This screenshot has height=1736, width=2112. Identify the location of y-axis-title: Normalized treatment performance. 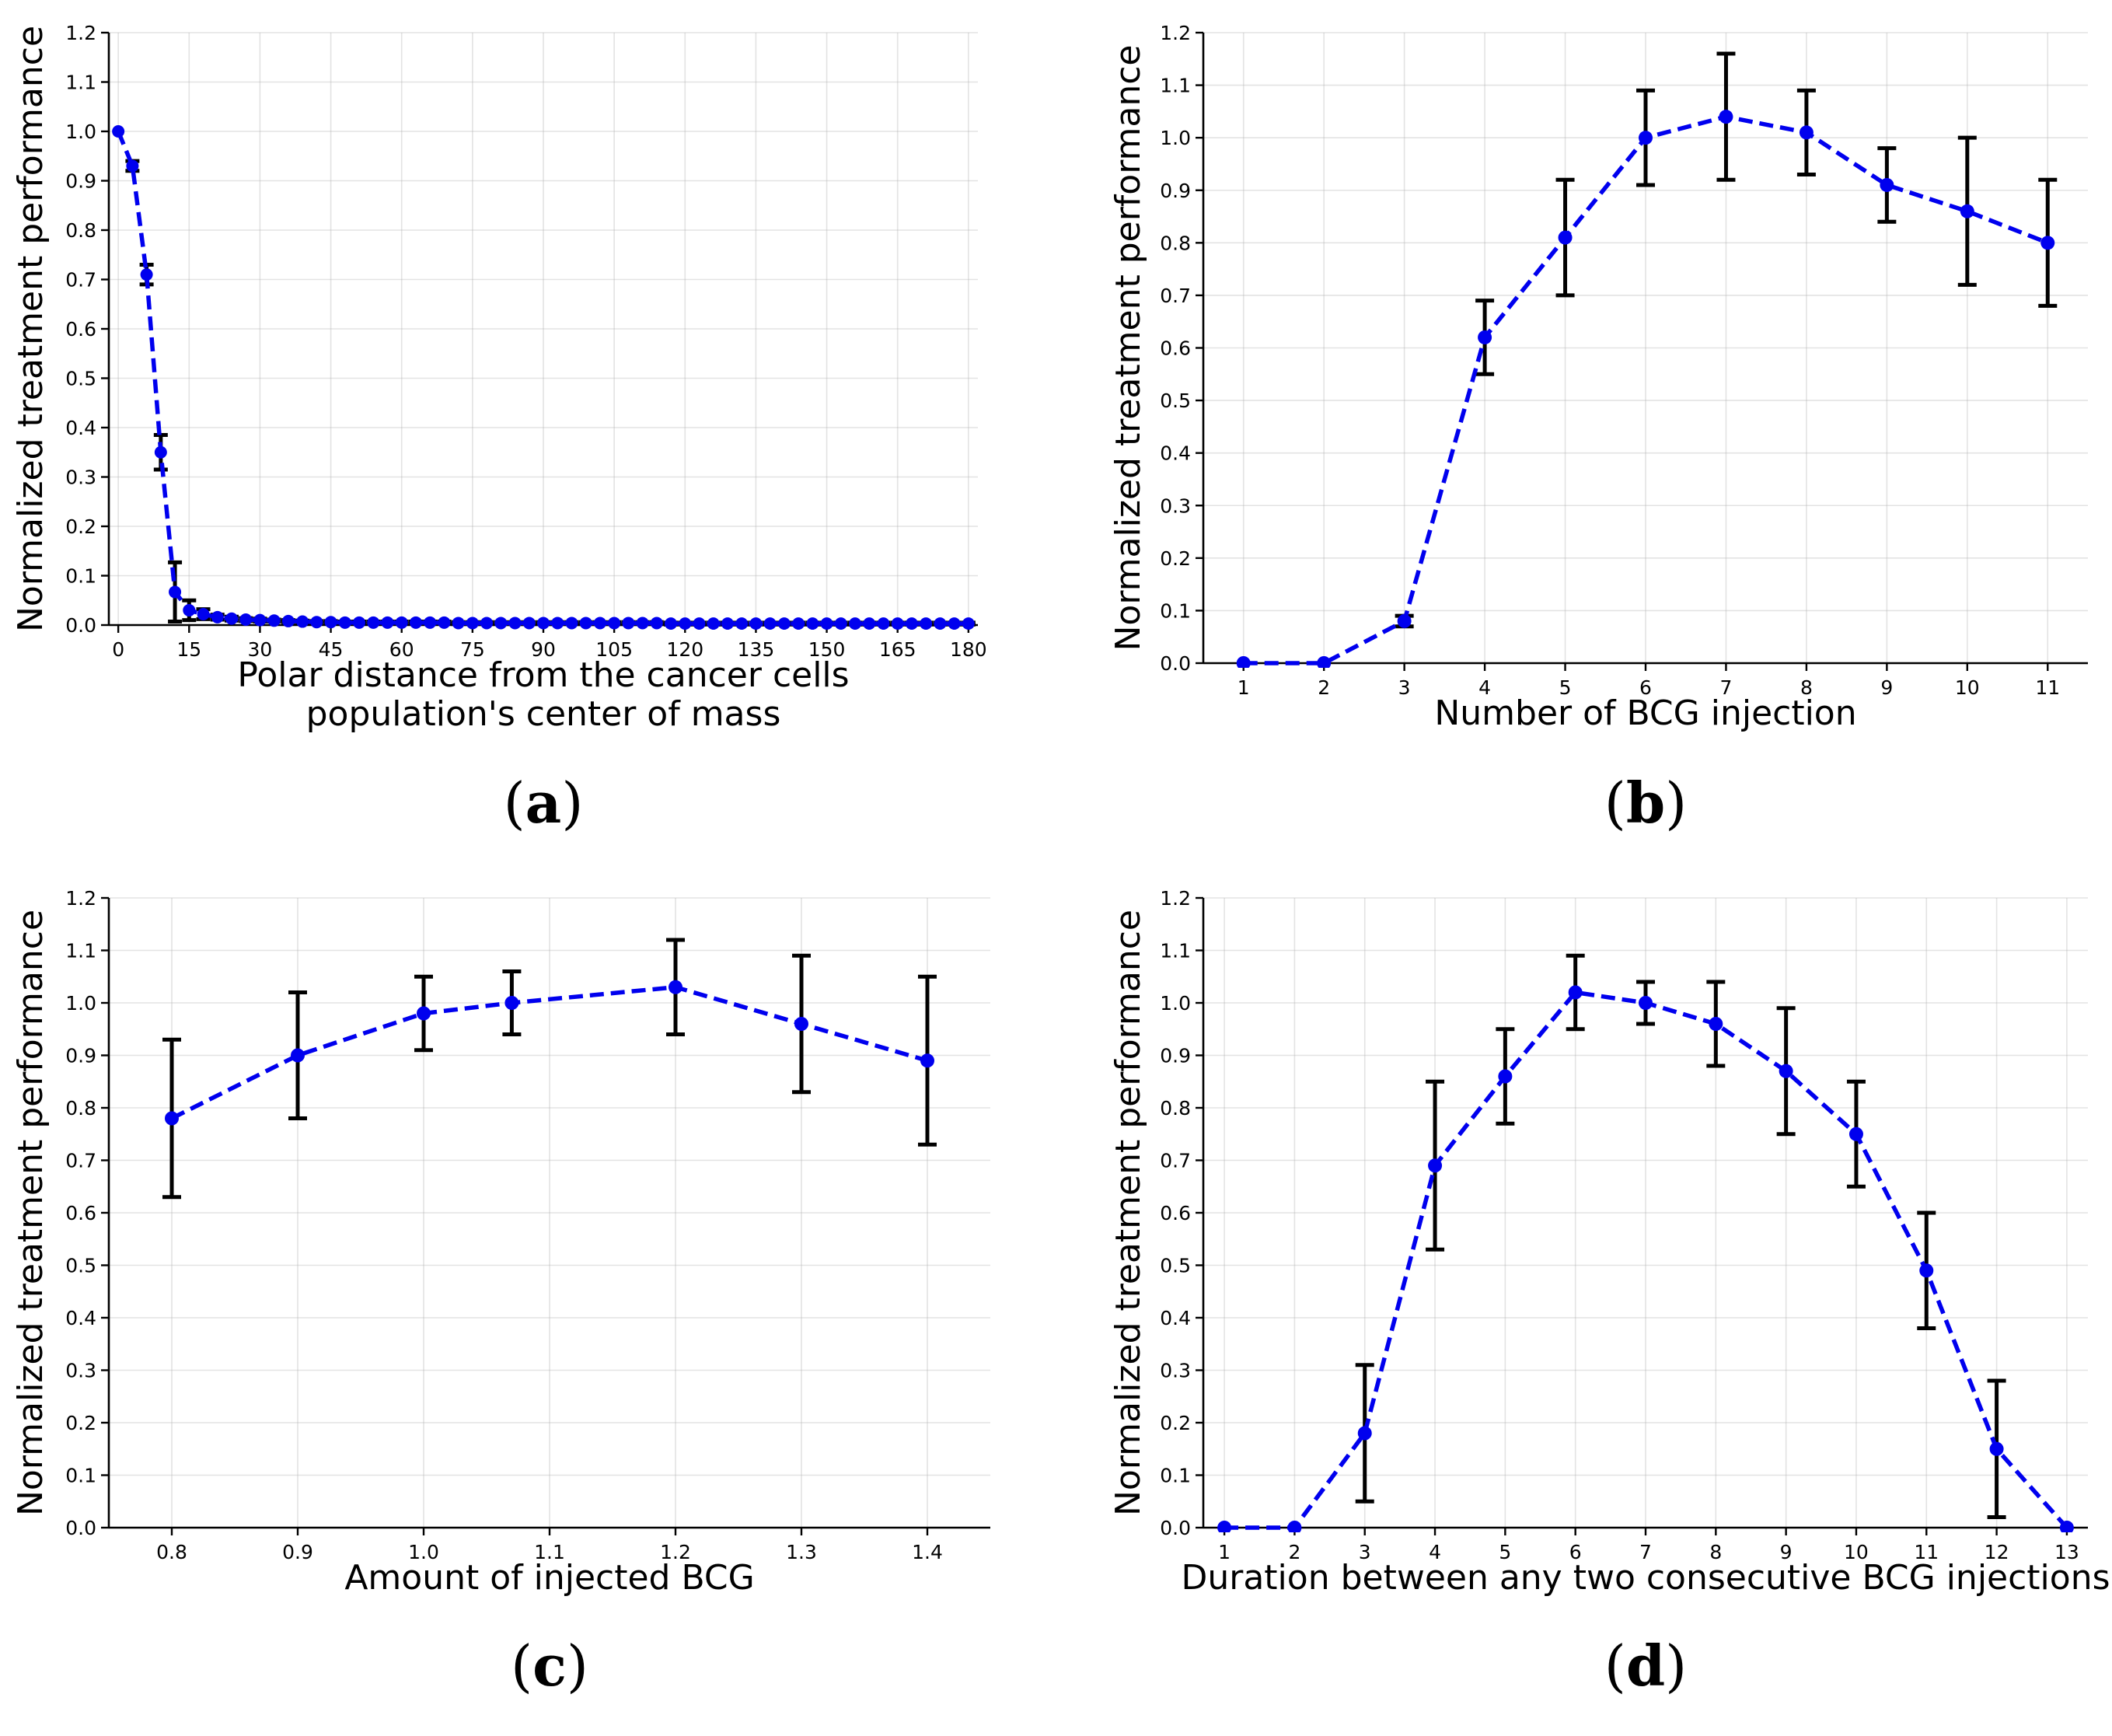
(31, 1213).